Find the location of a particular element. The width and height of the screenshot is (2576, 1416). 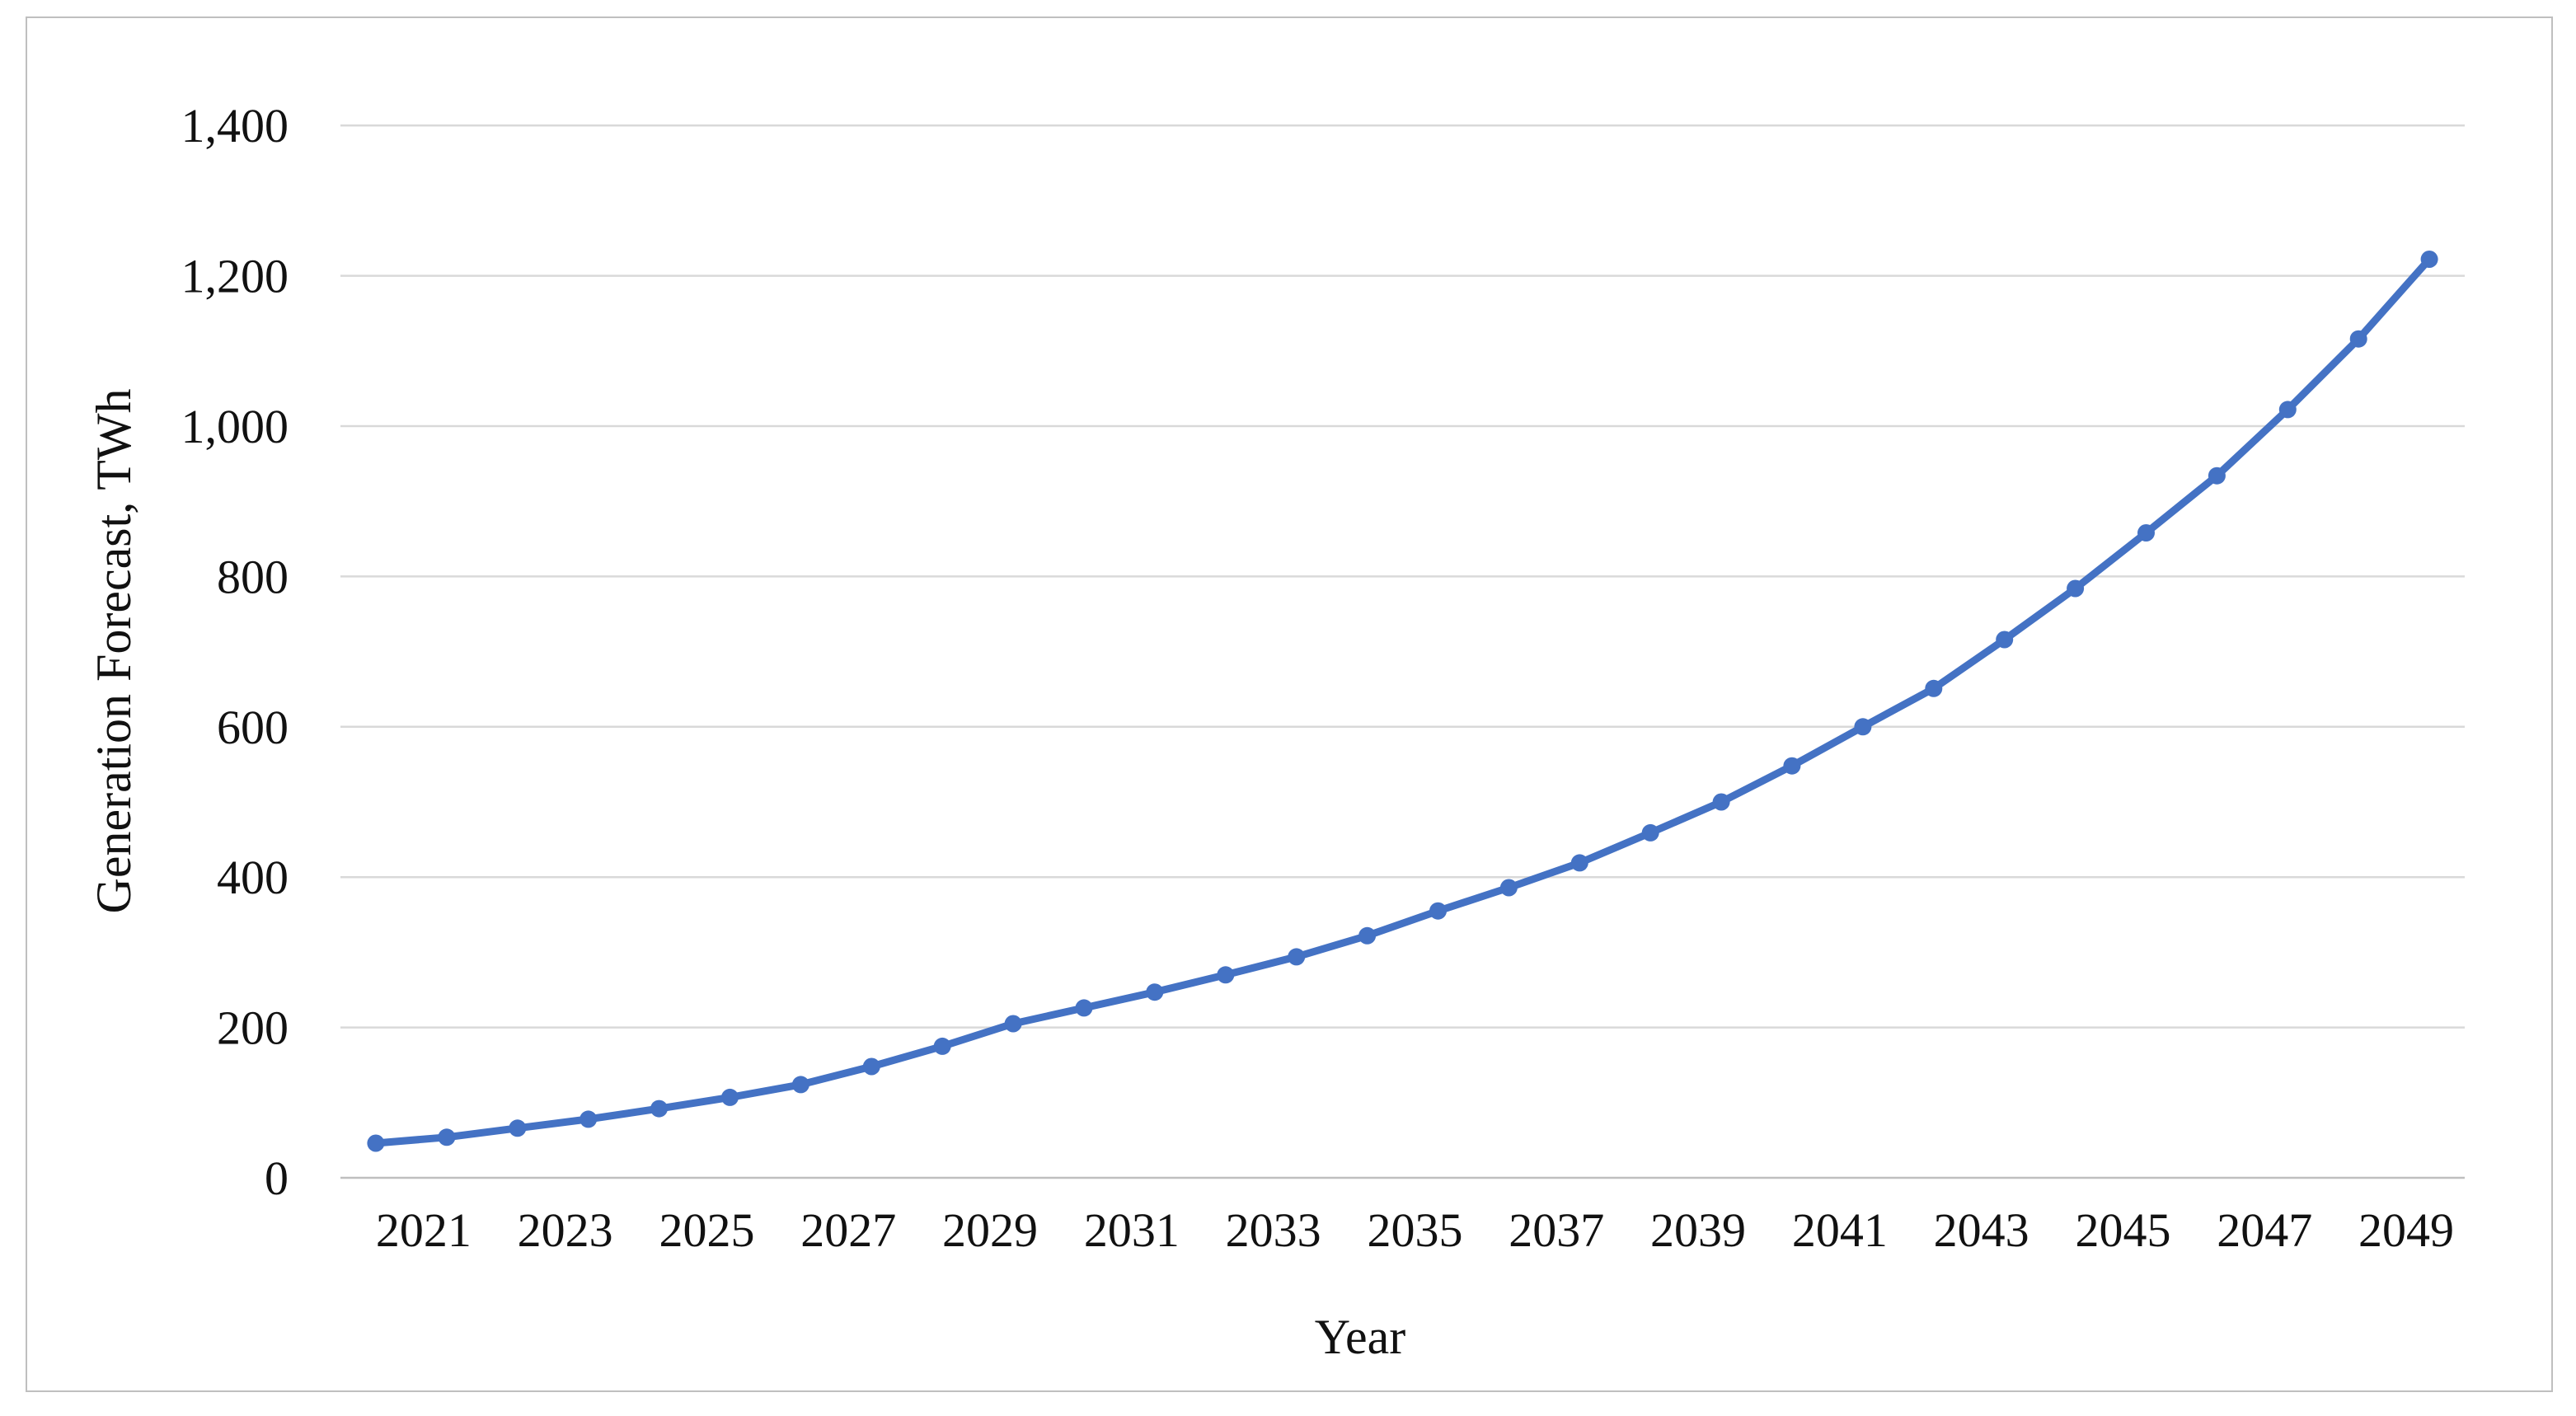

x-tick-label-2047: 2047 is located at coordinates (2264, 1230).